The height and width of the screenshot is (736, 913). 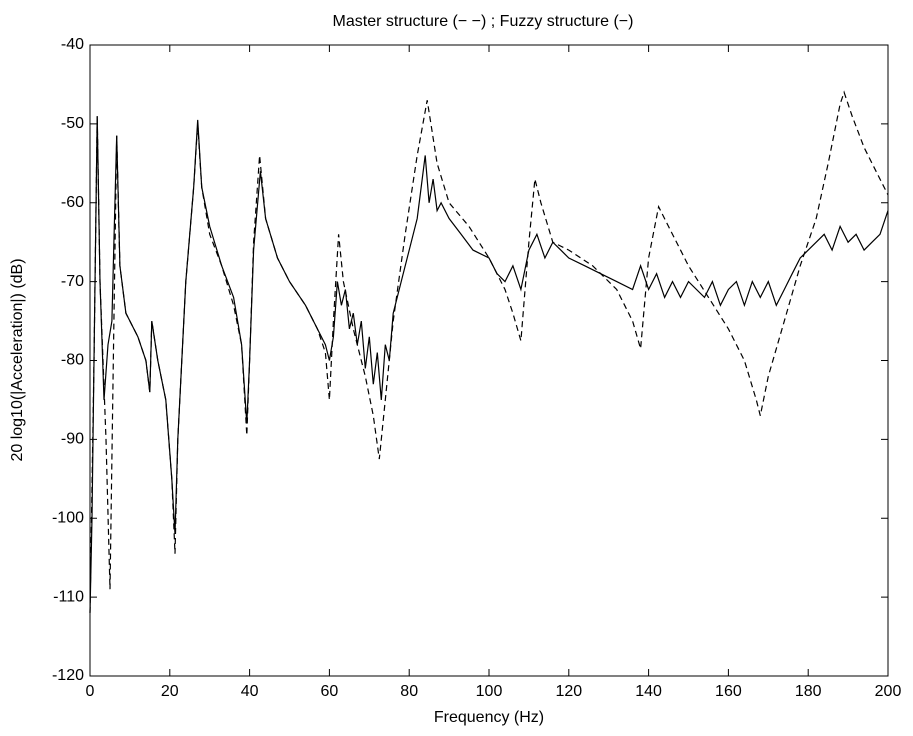 What do you see at coordinates (888, 691) in the screenshot?
I see `x-tick-label: 200` at bounding box center [888, 691].